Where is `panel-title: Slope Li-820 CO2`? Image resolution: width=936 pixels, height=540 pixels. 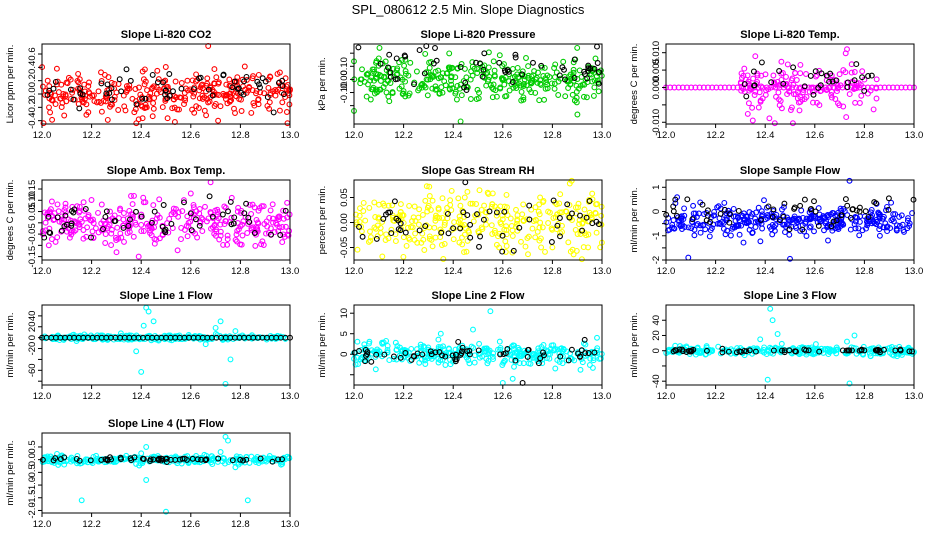 panel-title: Slope Li-820 CO2 is located at coordinates (166, 35).